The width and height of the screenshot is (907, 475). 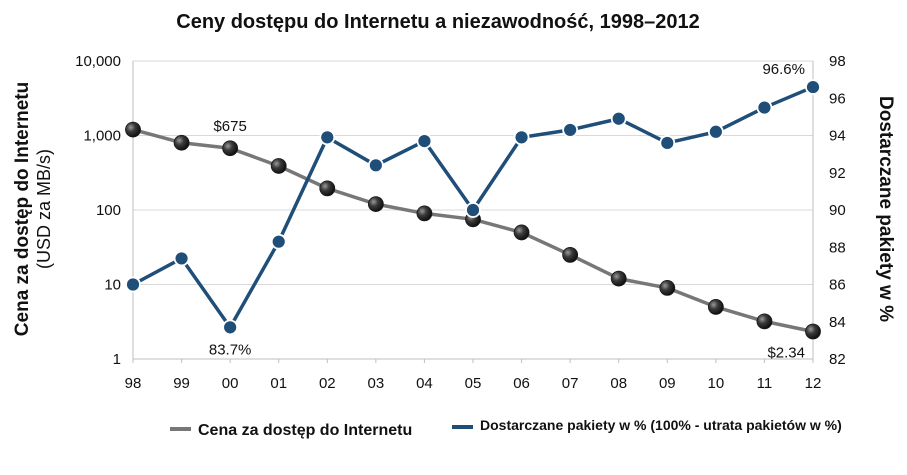 What do you see at coordinates (108, 210) in the screenshot?
I see `left-tick-label: 100` at bounding box center [108, 210].